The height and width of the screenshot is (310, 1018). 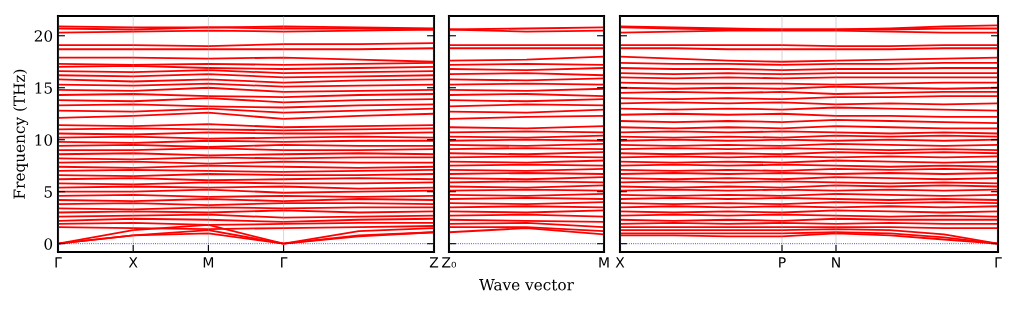 What do you see at coordinates (526, 285) in the screenshot?
I see `x-axis-title: Wave vector` at bounding box center [526, 285].